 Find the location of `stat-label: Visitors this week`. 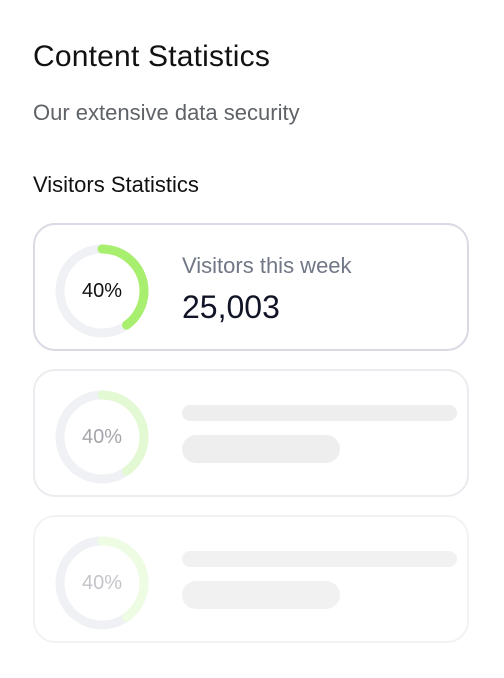

stat-label: Visitors this week is located at coordinates (267, 265).